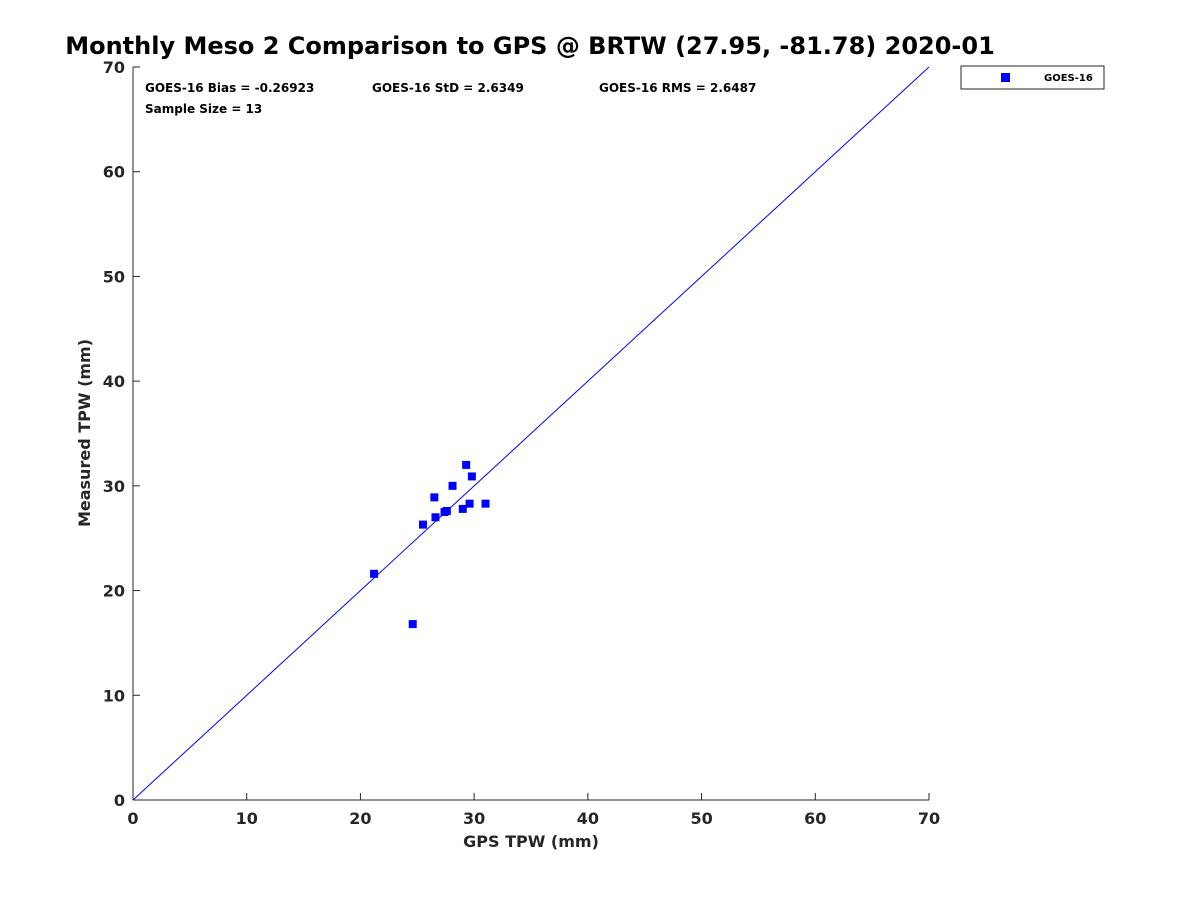  What do you see at coordinates (701, 818) in the screenshot?
I see `x-tick-label: 50` at bounding box center [701, 818].